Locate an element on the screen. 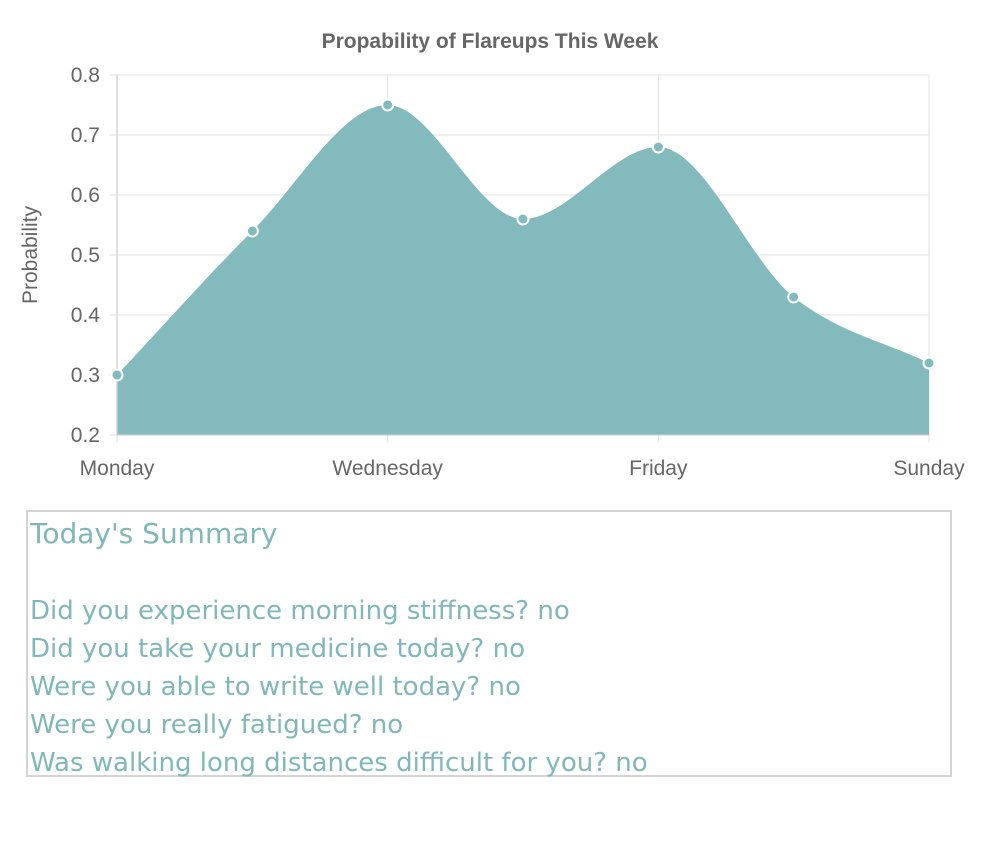 This screenshot has width=982, height=856. x-tick-label: Friday is located at coordinates (658, 468).